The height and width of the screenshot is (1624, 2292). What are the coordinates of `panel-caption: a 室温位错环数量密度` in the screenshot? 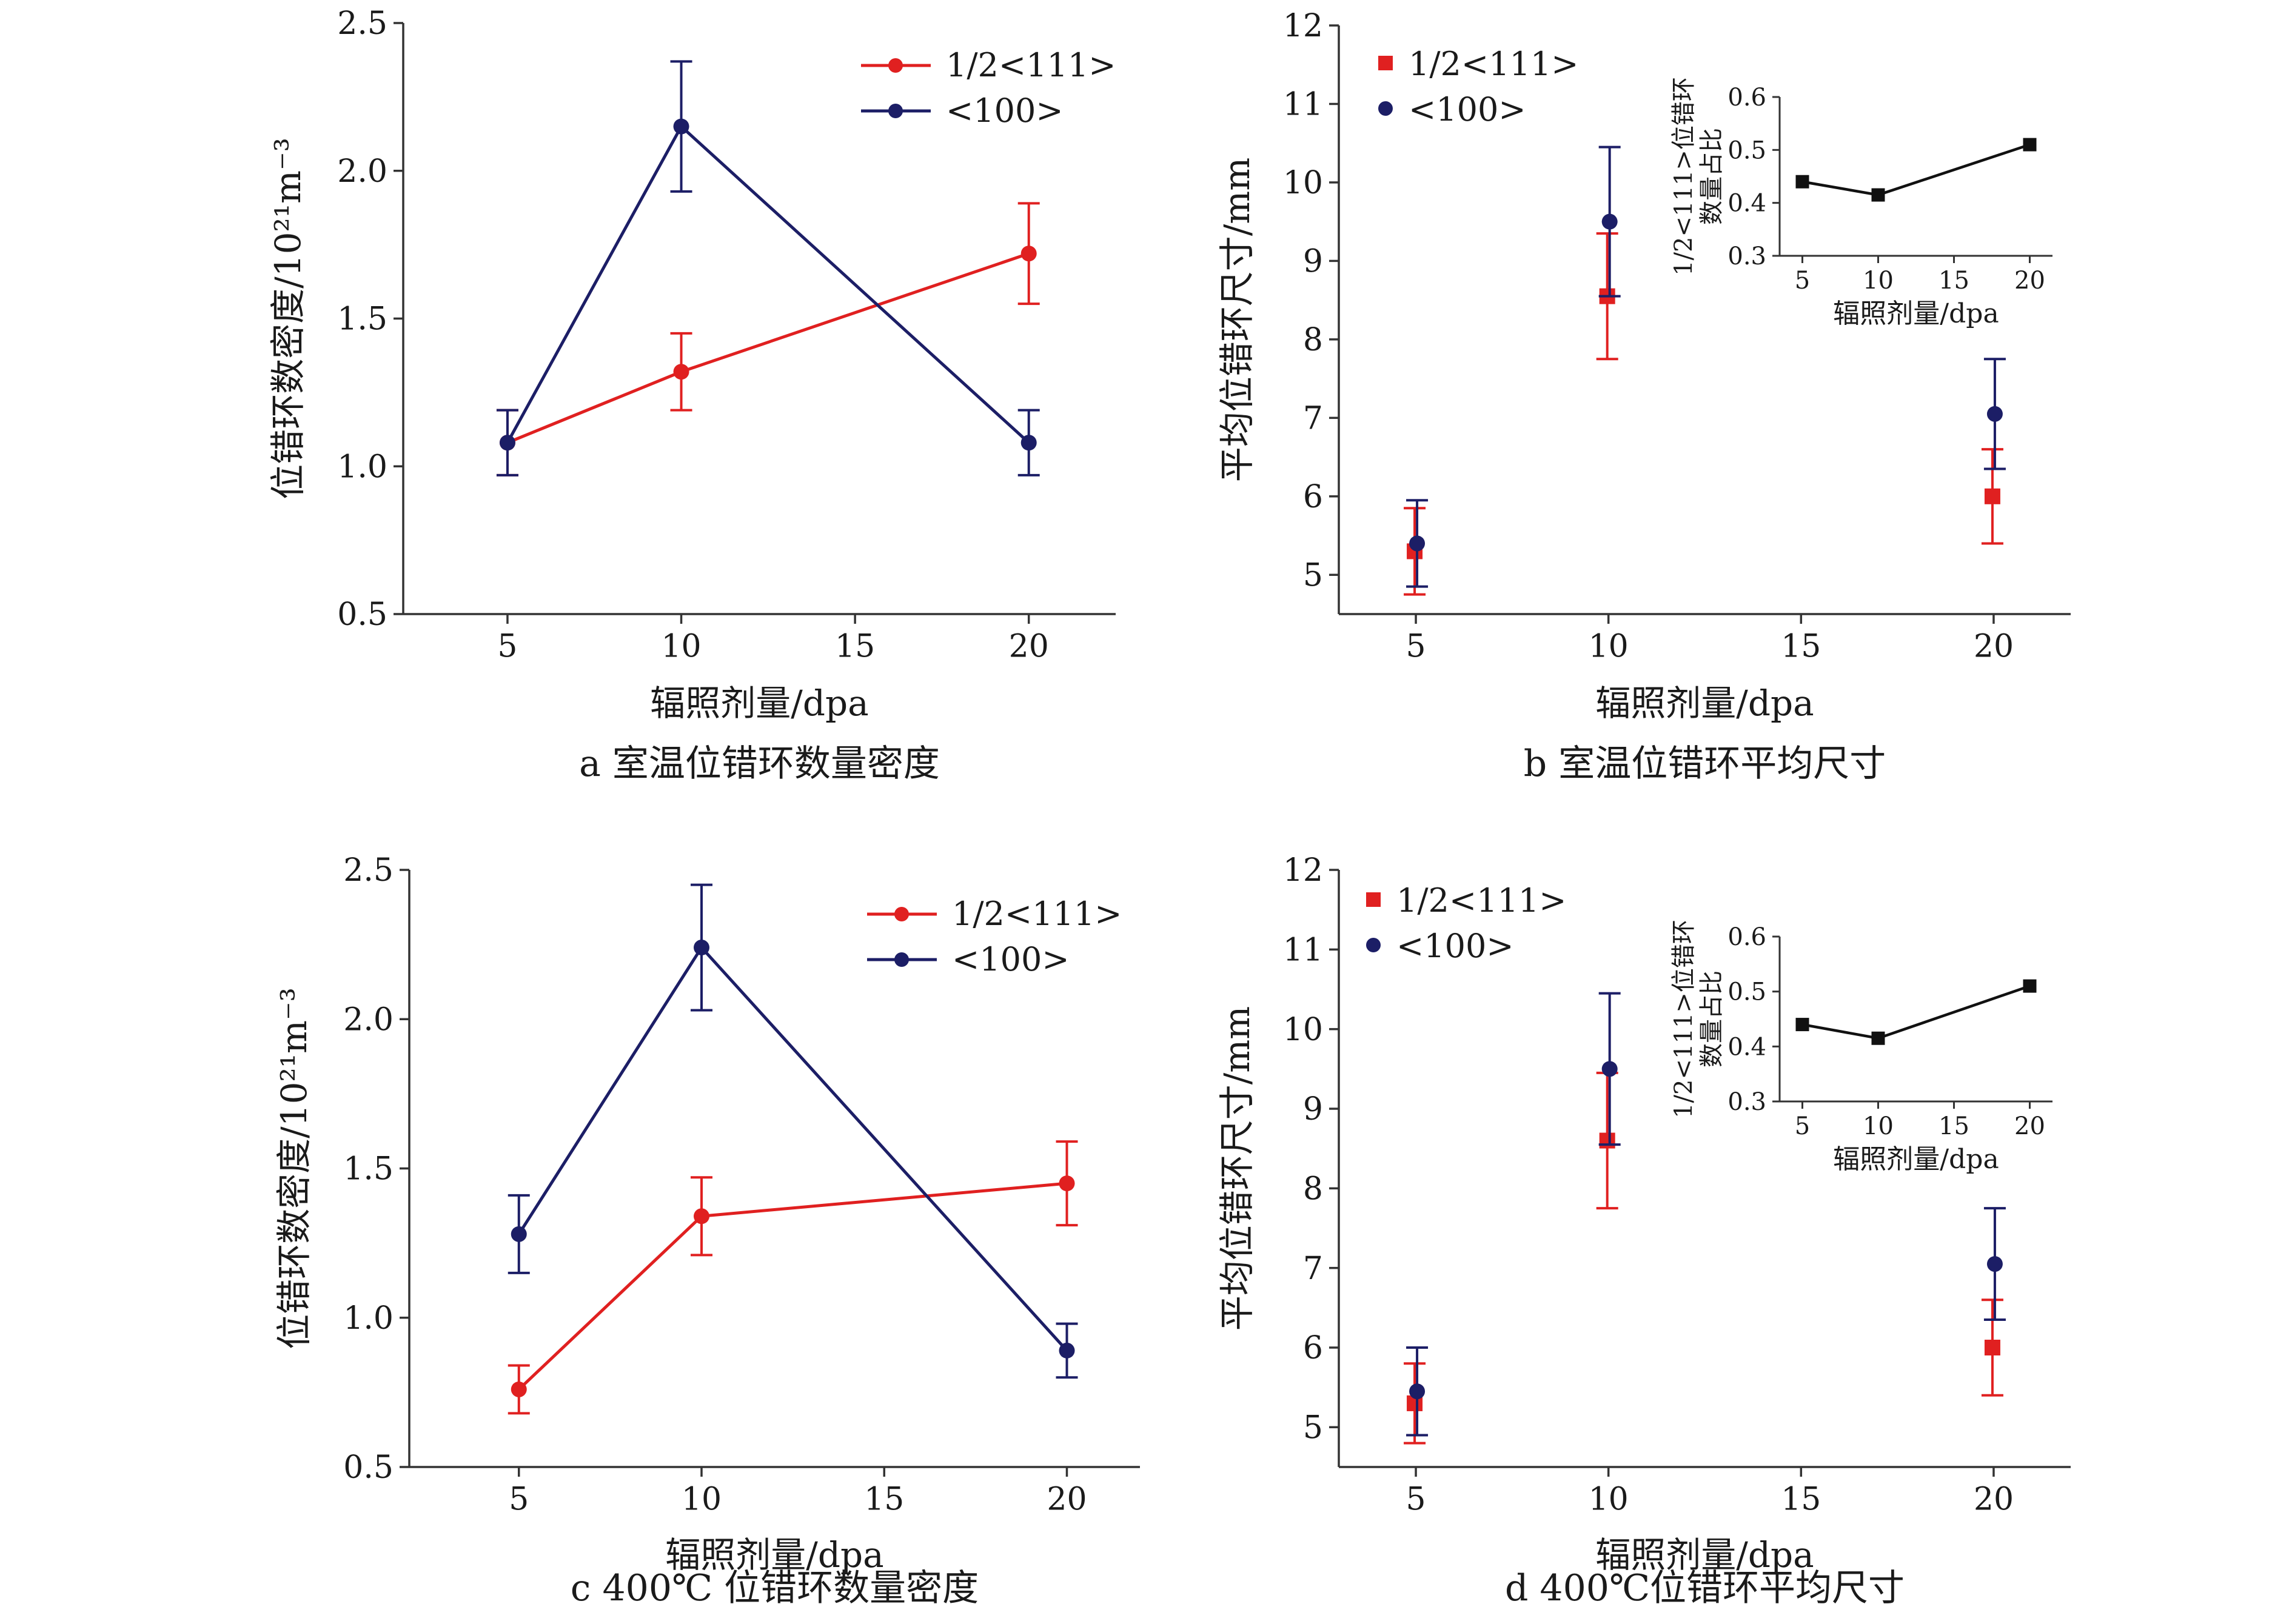 It's located at (759, 764).